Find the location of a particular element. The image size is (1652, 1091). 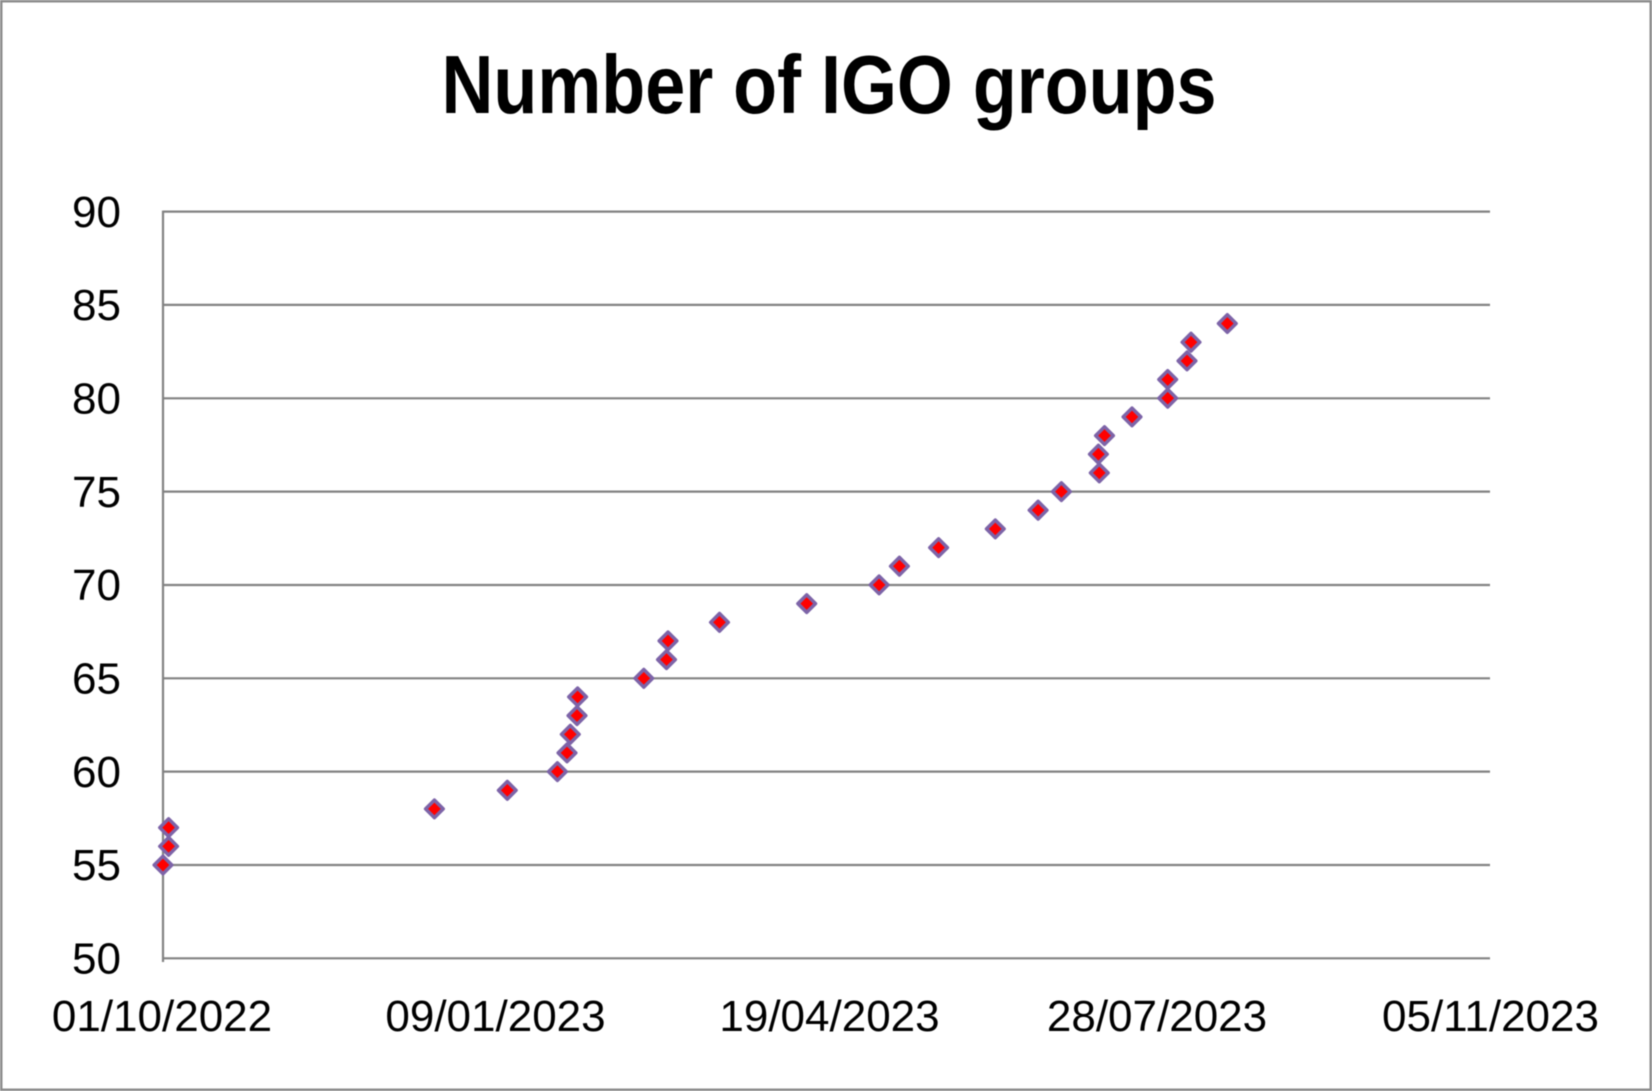

svg-text: 90 is located at coordinates (96, 212).